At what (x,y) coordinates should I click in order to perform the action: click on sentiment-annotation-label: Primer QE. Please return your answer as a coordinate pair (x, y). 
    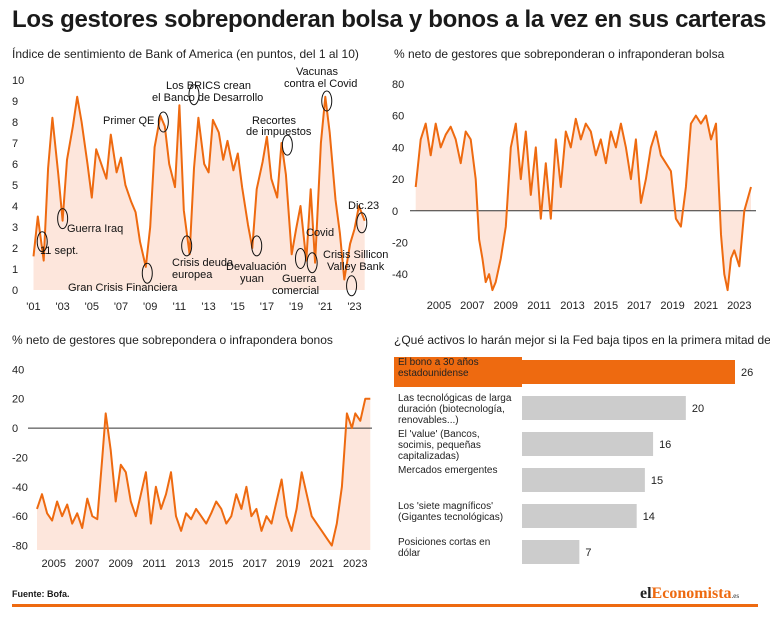
    Looking at the image, I should click on (128, 121).